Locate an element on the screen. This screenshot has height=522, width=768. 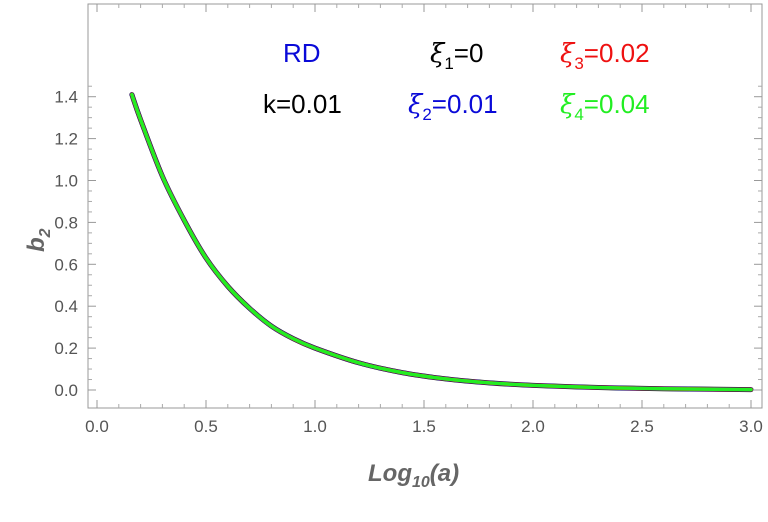
annotation-xi3: ξ3=0.02 is located at coordinates (605, 55).